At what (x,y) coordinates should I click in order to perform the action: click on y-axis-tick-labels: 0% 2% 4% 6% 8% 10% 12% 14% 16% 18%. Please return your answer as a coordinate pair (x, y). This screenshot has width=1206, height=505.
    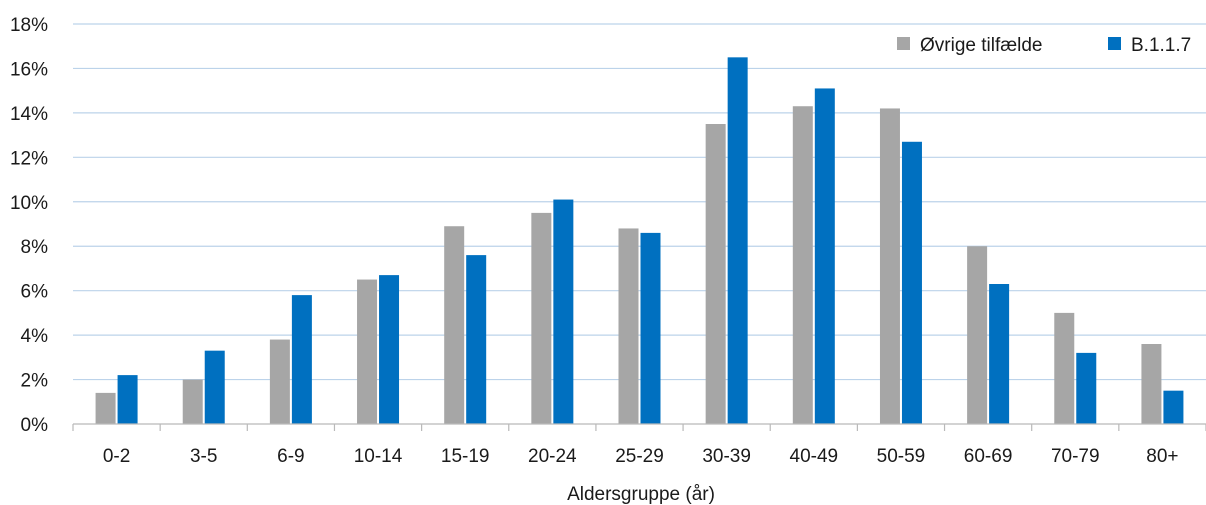
    Looking at the image, I should click on (29, 225).